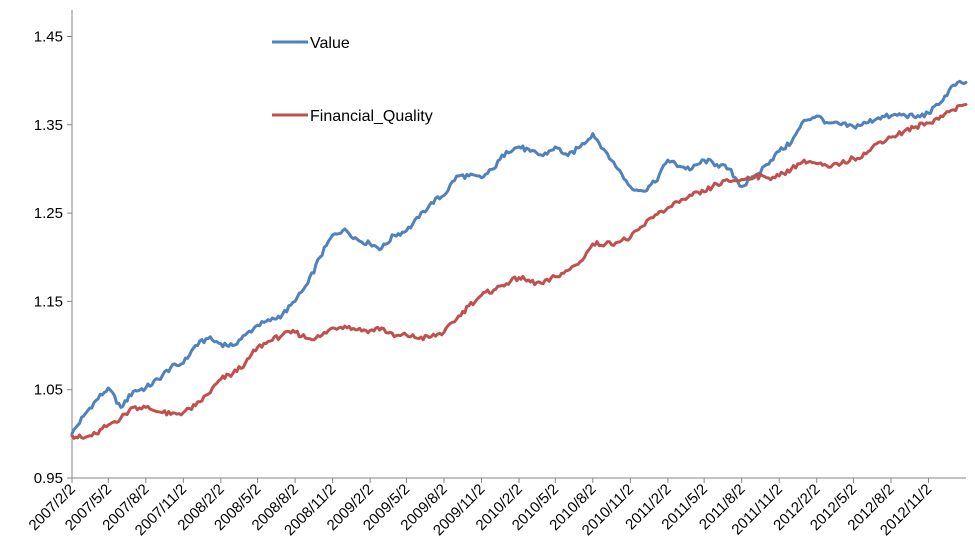 The height and width of the screenshot is (558, 975). I want to click on legend-label: Value, so click(330, 43).